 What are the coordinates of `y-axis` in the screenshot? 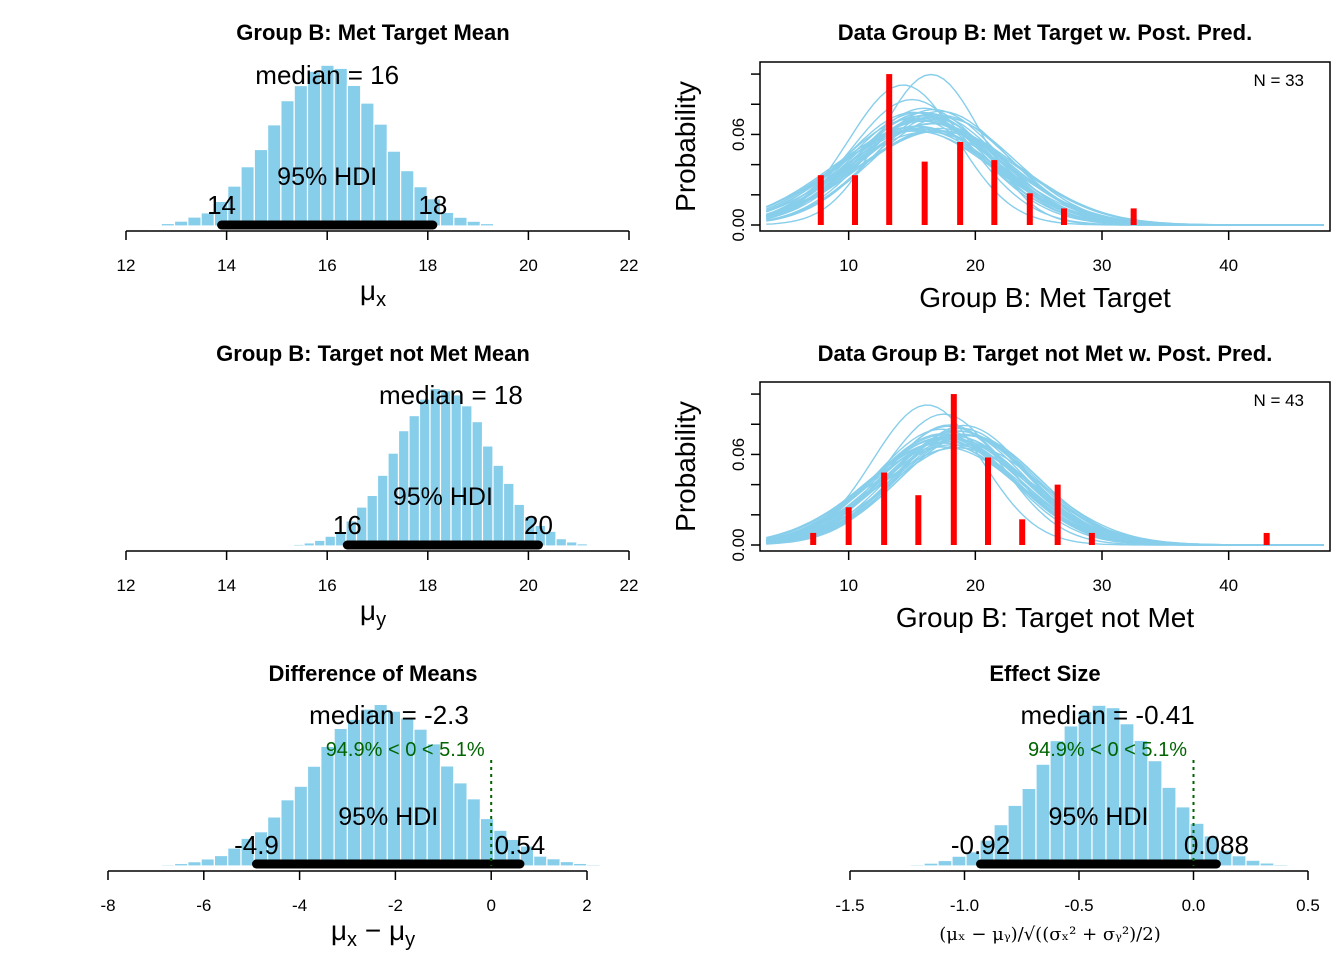 It's located at (755, 149).